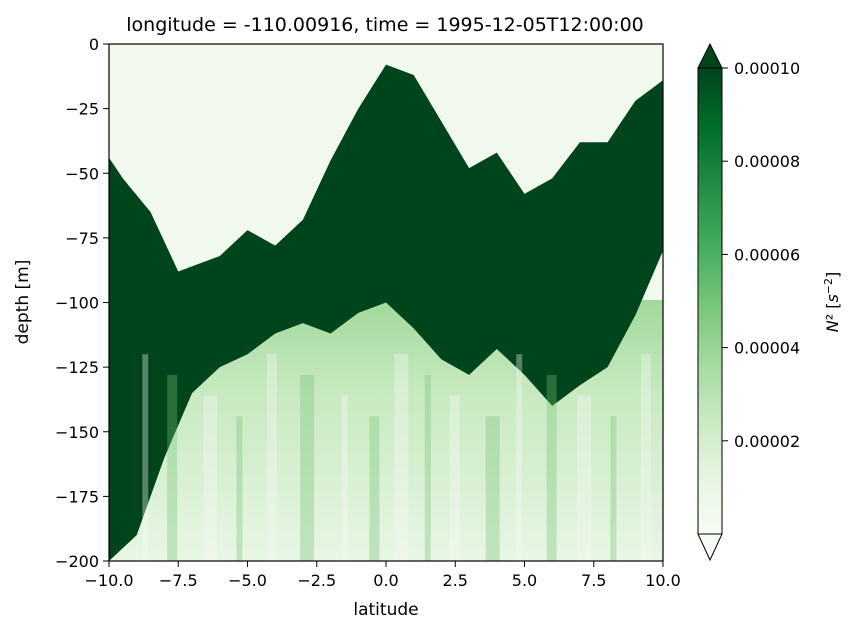 The image size is (861, 634). Describe the element at coordinates (767, 161) in the screenshot. I see `colorbar-tick-label: 0.00008` at that location.